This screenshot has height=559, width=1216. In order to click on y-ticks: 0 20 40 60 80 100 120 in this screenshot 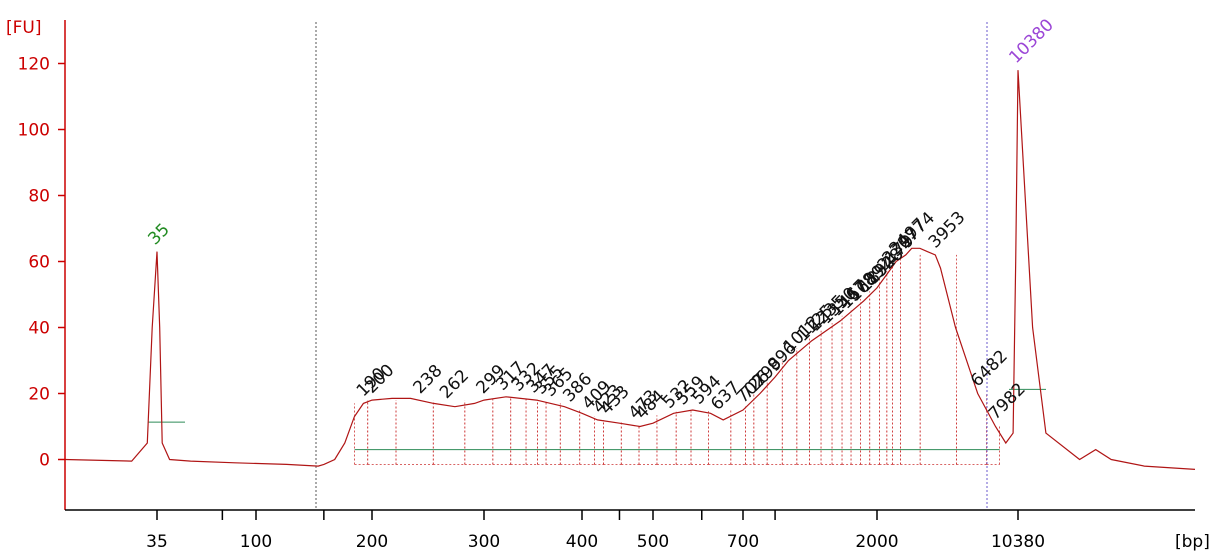, I will do `click(41, 263)`.